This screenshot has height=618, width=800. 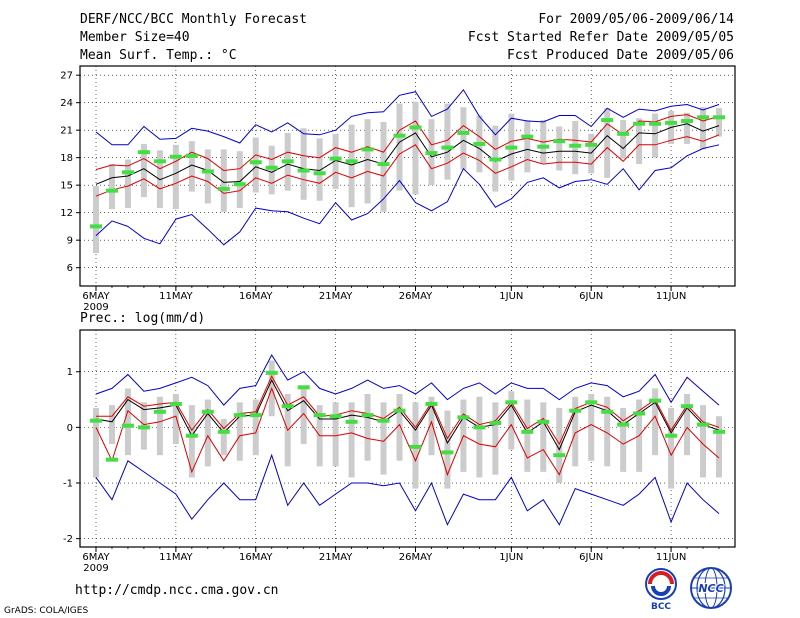 I want to click on ncc-logo: NCC, so click(x=711, y=588).